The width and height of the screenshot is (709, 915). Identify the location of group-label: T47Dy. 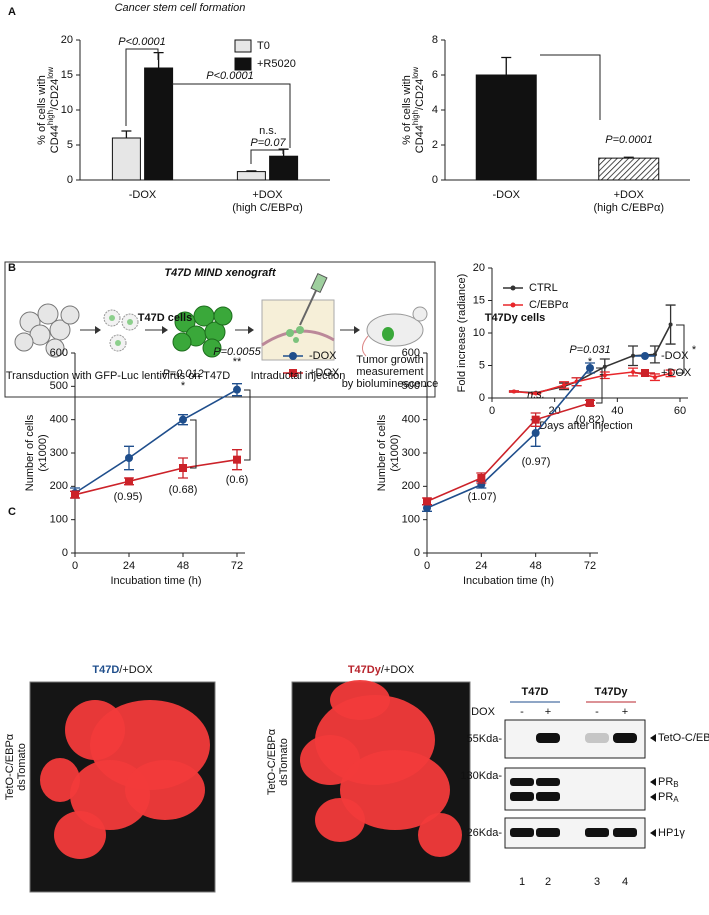
(611, 692).